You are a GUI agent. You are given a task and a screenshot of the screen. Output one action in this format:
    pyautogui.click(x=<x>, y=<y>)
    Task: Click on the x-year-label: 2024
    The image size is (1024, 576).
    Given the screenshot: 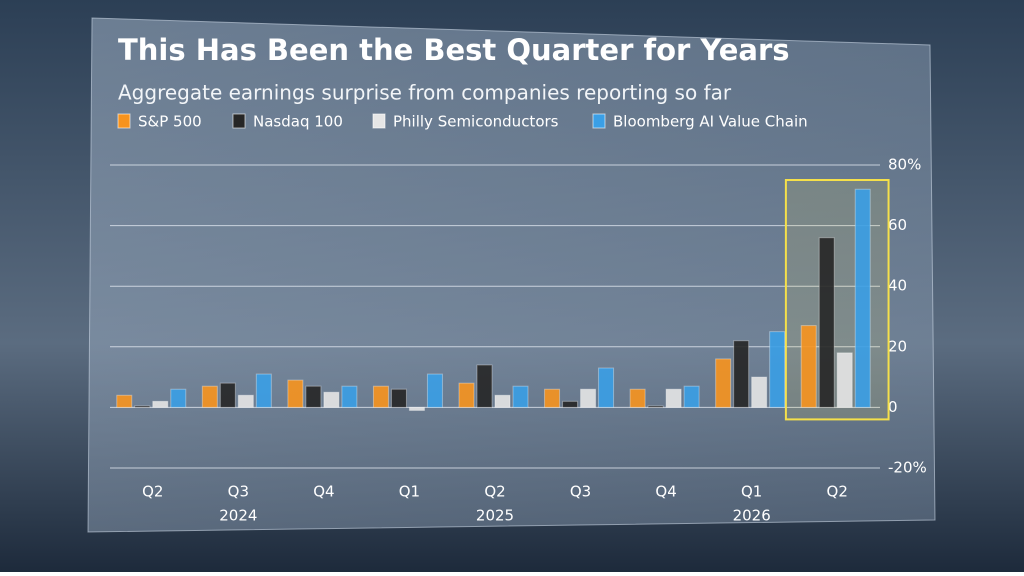 What is the action you would take?
    pyautogui.click(x=238, y=516)
    